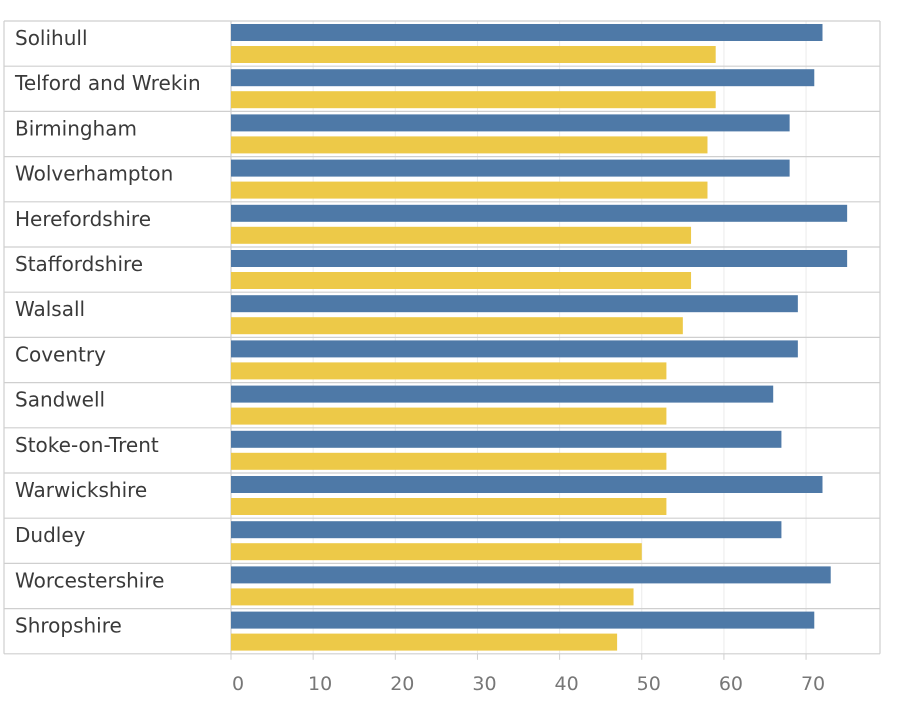 This screenshot has width=900, height=719. What do you see at coordinates (813, 684) in the screenshot?
I see `x-tick-label-70: 70` at bounding box center [813, 684].